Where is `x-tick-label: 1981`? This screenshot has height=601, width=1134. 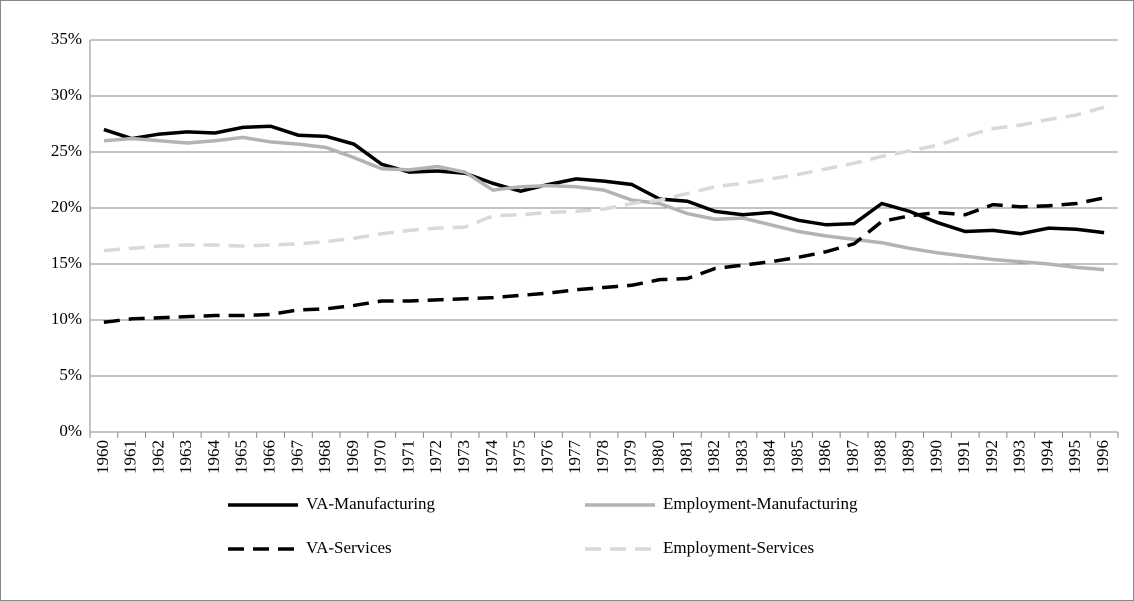 x-tick-label: 1981 is located at coordinates (685, 457).